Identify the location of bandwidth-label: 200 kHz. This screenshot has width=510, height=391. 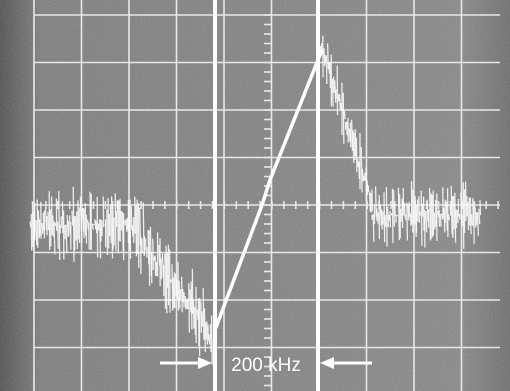
(266, 365).